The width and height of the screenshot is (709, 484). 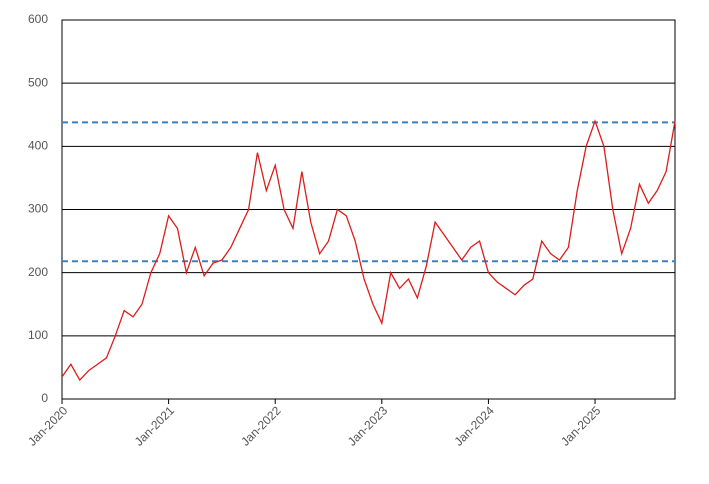 I want to click on x-tick-label: Jan-2024, so click(x=475, y=426).